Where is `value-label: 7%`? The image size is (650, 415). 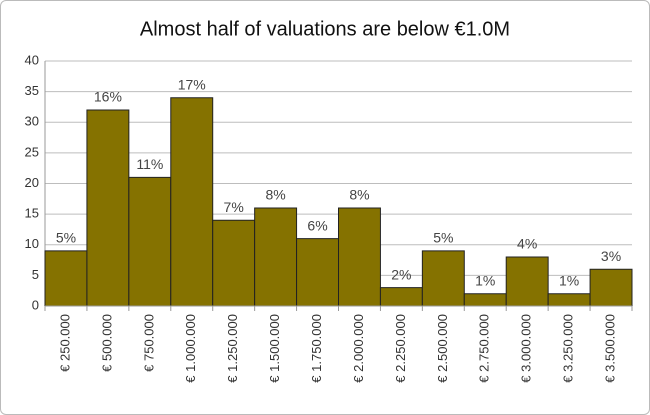
value-label: 7% is located at coordinates (234, 207).